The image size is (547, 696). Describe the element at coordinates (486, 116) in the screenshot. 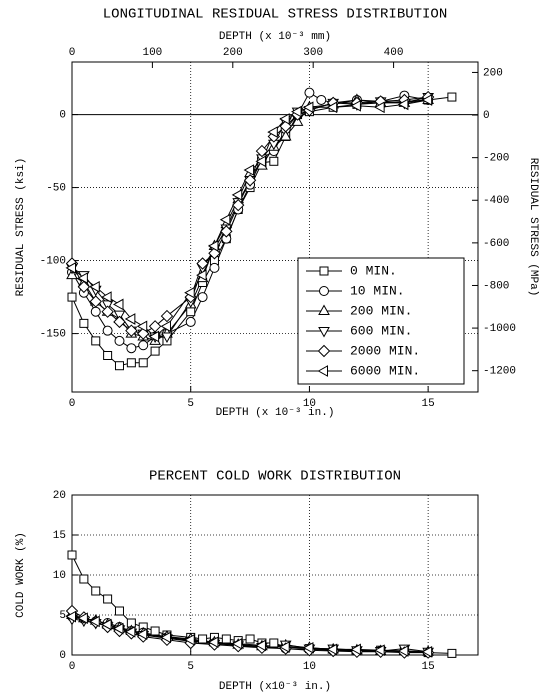

I see `y2-tick-label: 0` at that location.